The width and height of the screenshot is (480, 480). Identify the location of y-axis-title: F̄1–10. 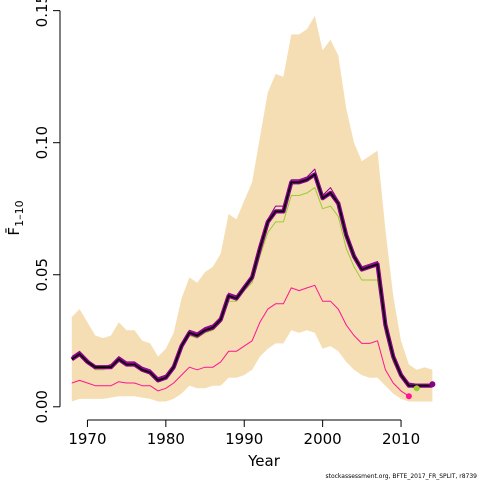
(15, 217).